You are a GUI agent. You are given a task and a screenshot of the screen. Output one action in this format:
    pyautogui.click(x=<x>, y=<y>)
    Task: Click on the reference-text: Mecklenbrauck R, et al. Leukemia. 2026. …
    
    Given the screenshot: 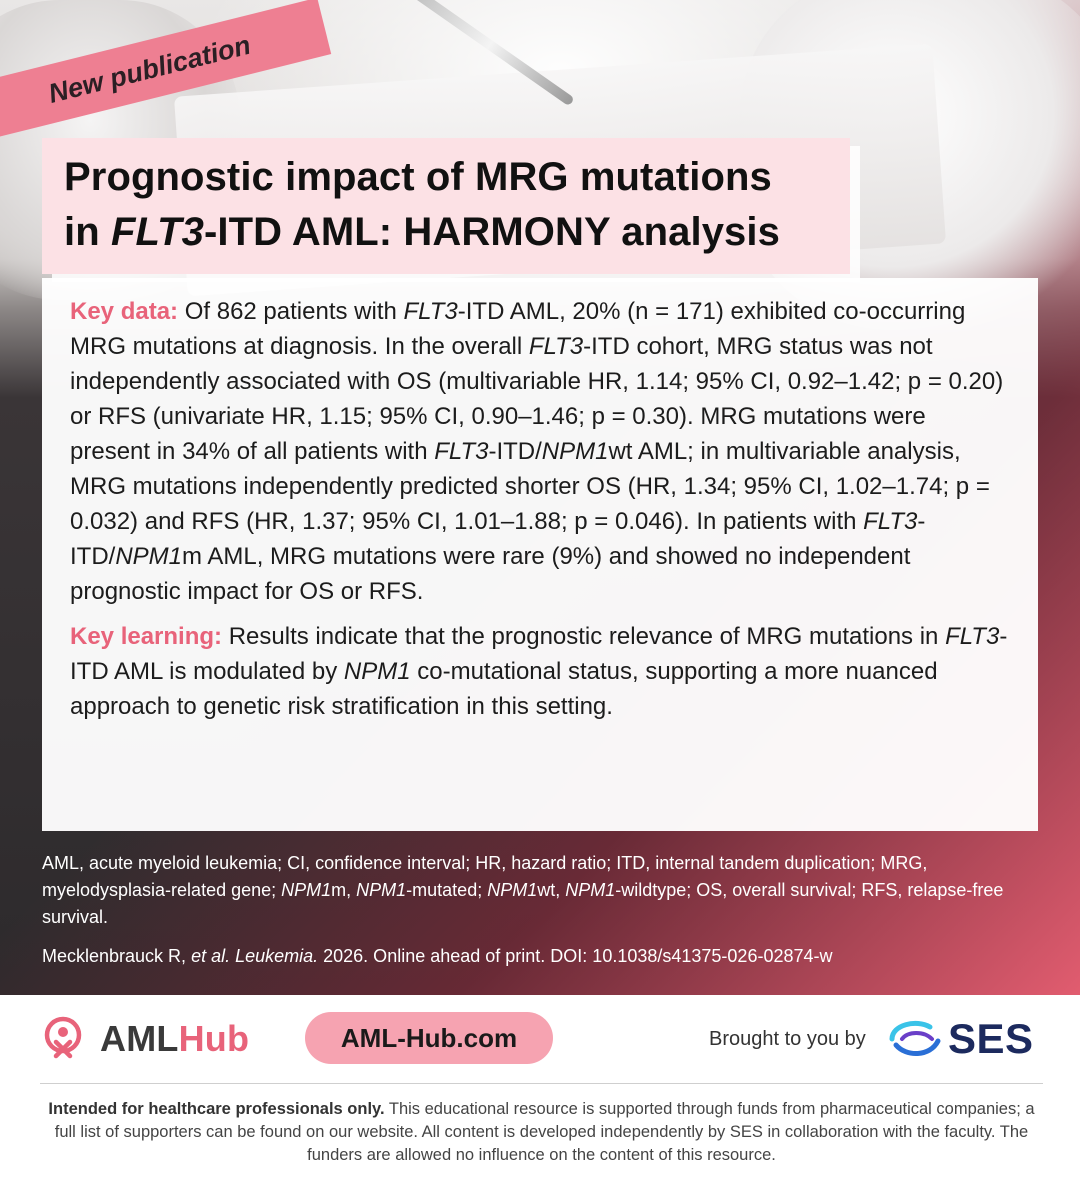 What is the action you would take?
    pyautogui.click(x=542, y=956)
    